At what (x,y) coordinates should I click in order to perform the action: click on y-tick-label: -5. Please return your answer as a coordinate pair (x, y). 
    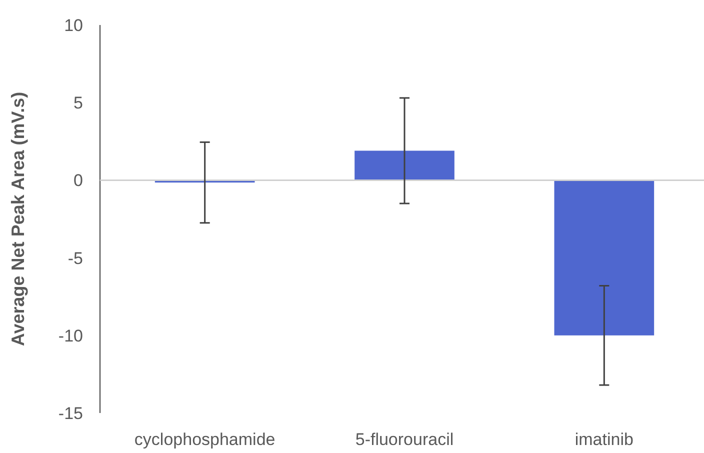
    Looking at the image, I should click on (75, 258).